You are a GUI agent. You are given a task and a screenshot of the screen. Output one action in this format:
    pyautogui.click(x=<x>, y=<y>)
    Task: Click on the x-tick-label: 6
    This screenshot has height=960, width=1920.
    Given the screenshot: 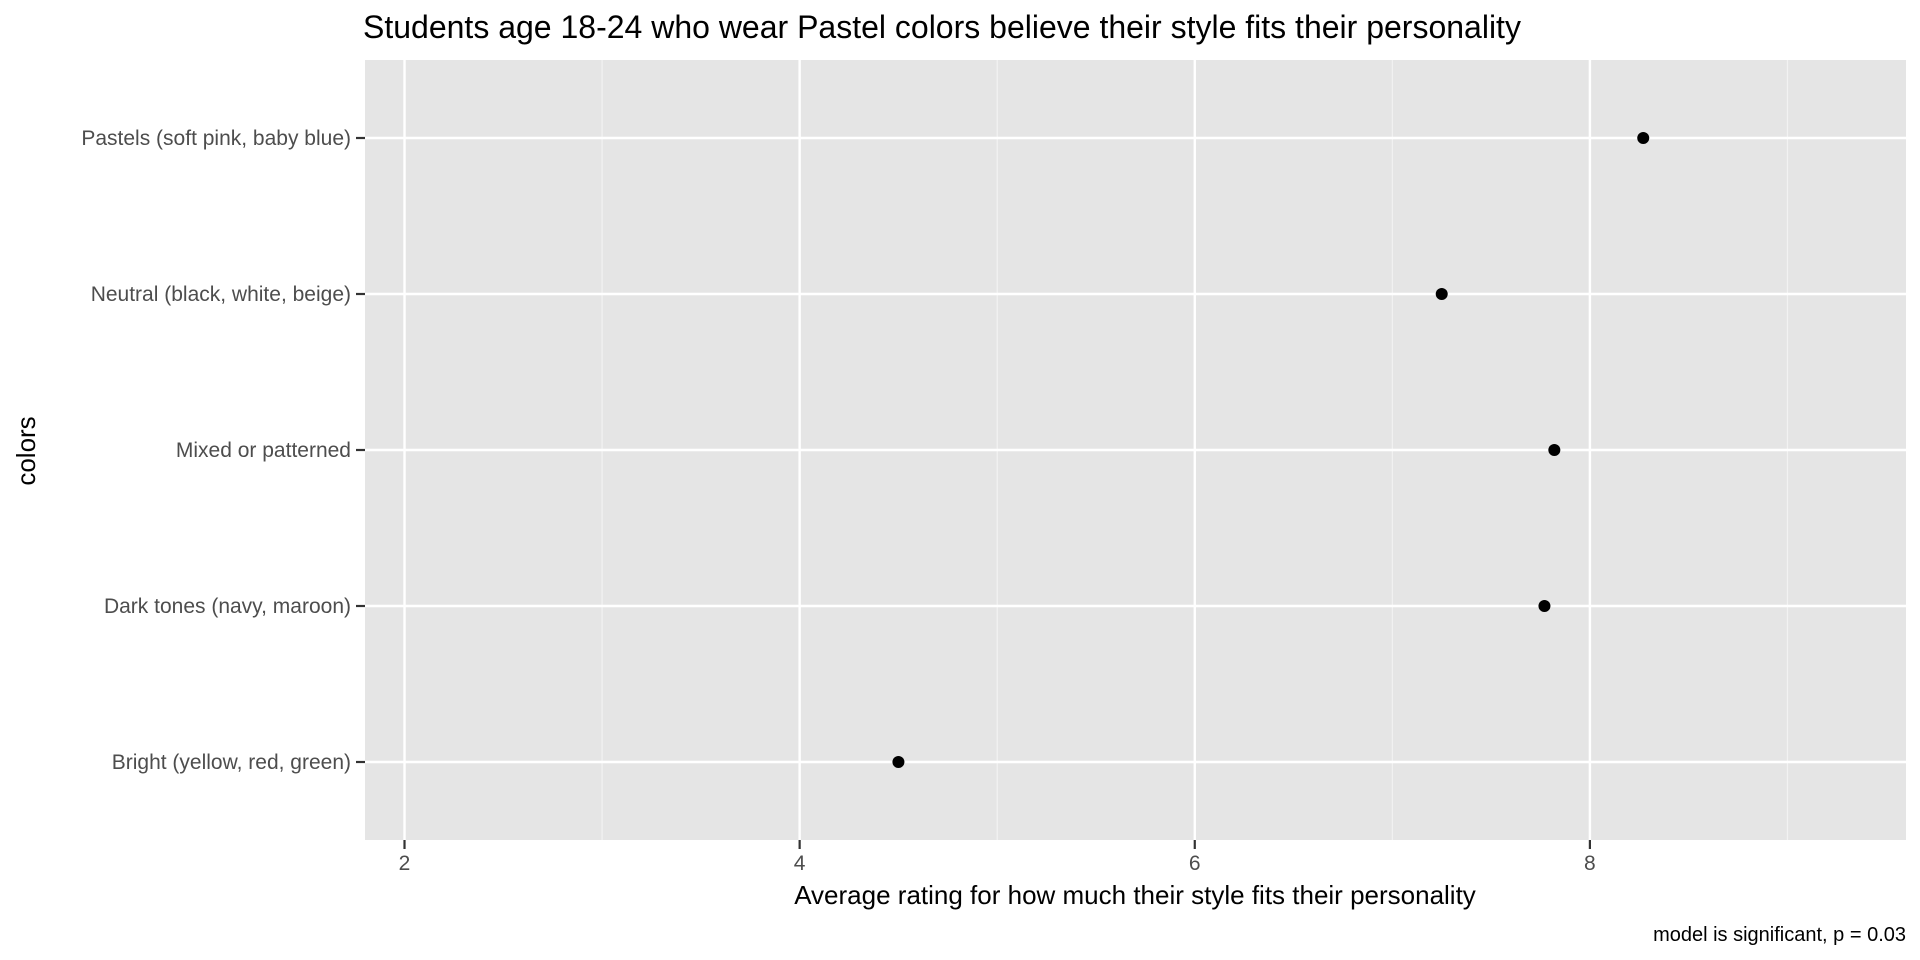 What is the action you would take?
    pyautogui.click(x=1195, y=863)
    